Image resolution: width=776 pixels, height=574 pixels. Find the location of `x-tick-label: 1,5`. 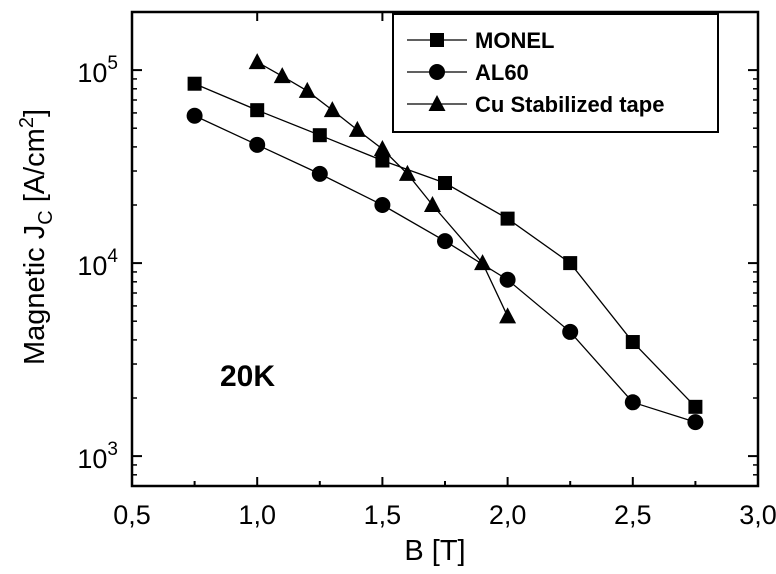

x-tick-label: 1,5 is located at coordinates (383, 515).